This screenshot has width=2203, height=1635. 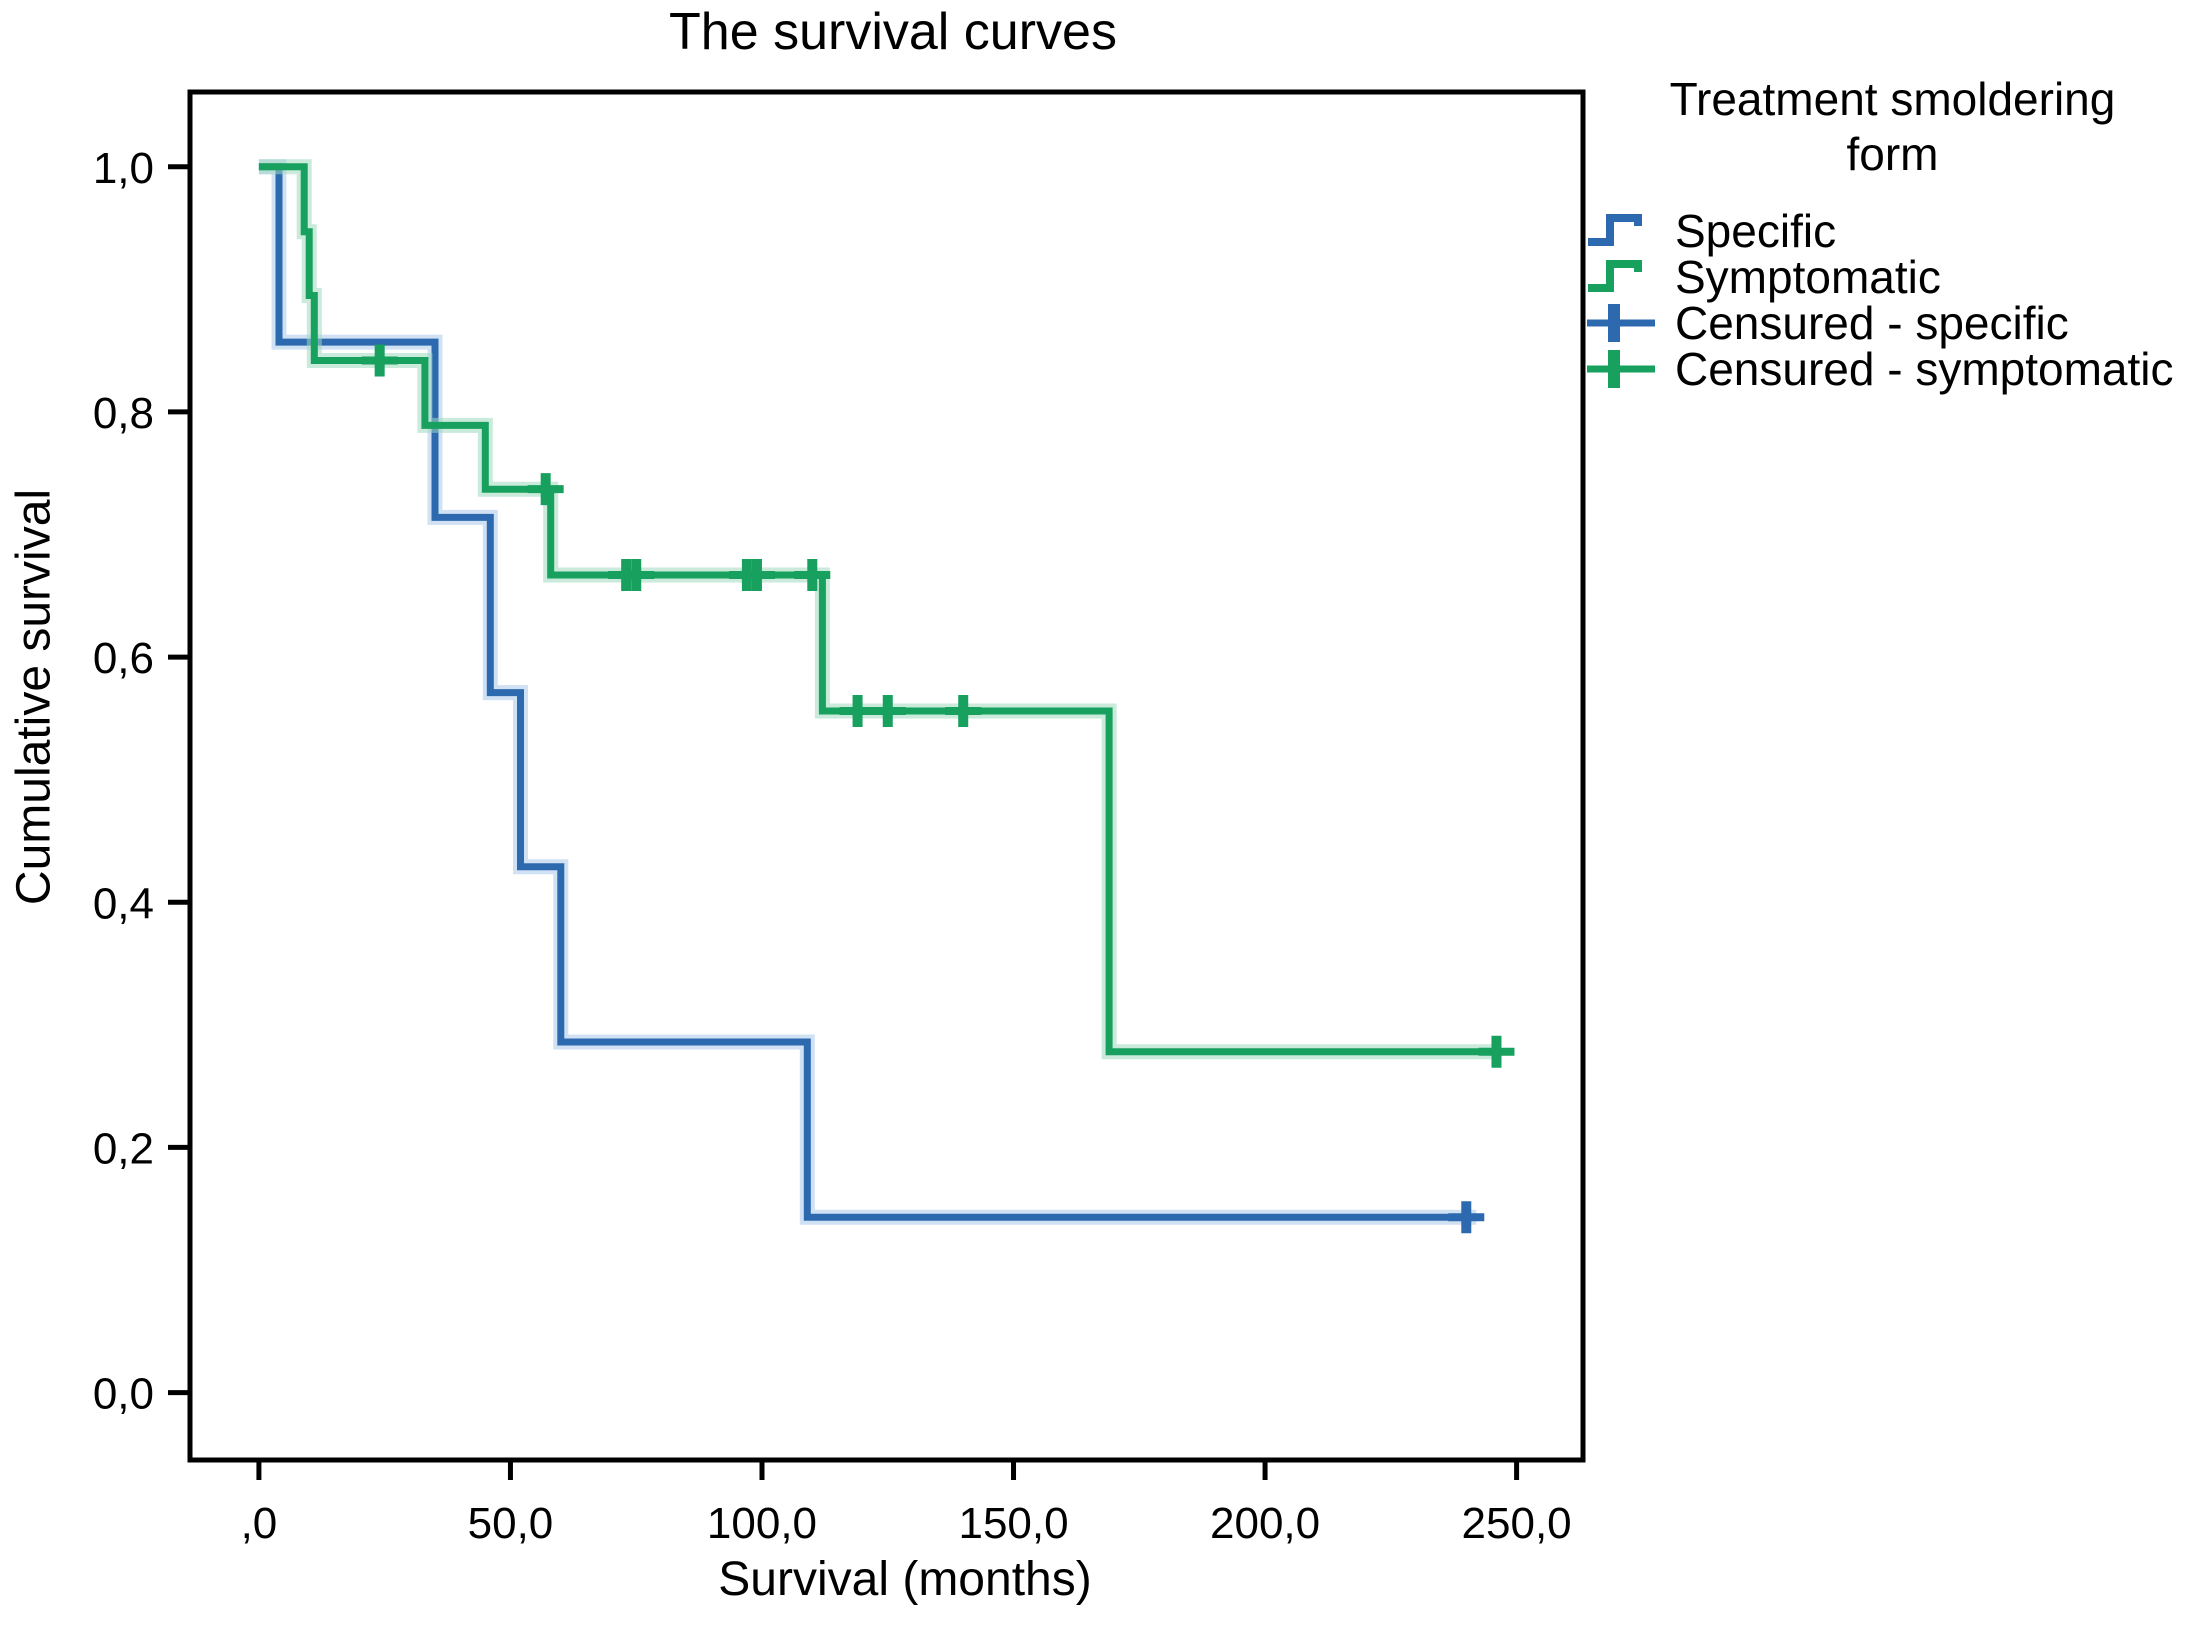 I want to click on y-tick-label: 1,0, so click(x=123, y=168).